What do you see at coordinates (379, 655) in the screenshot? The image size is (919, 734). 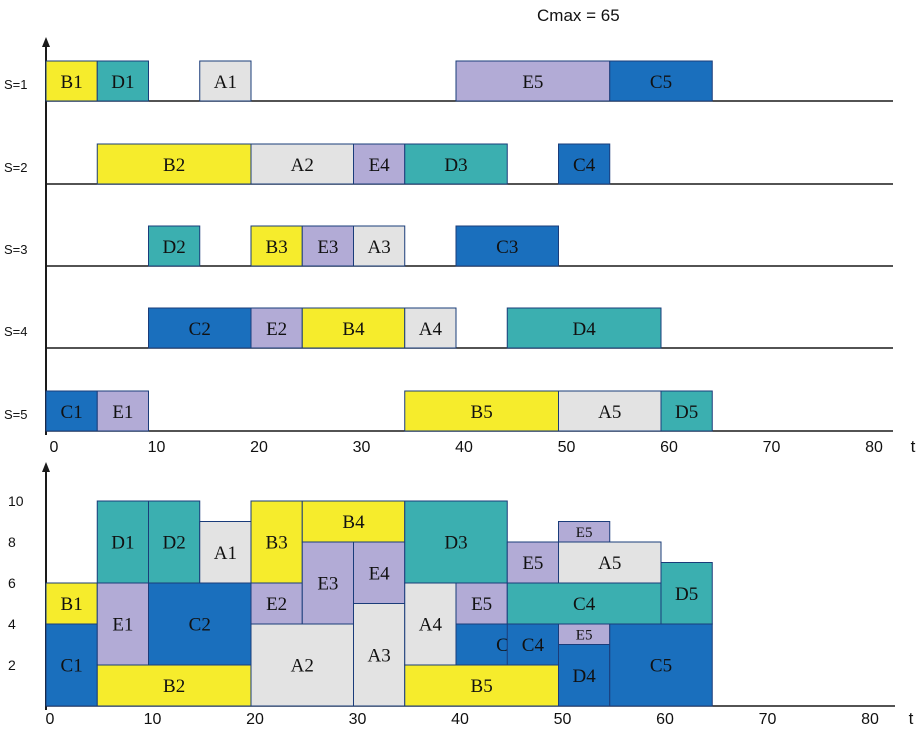 I see `block-label: A3` at bounding box center [379, 655].